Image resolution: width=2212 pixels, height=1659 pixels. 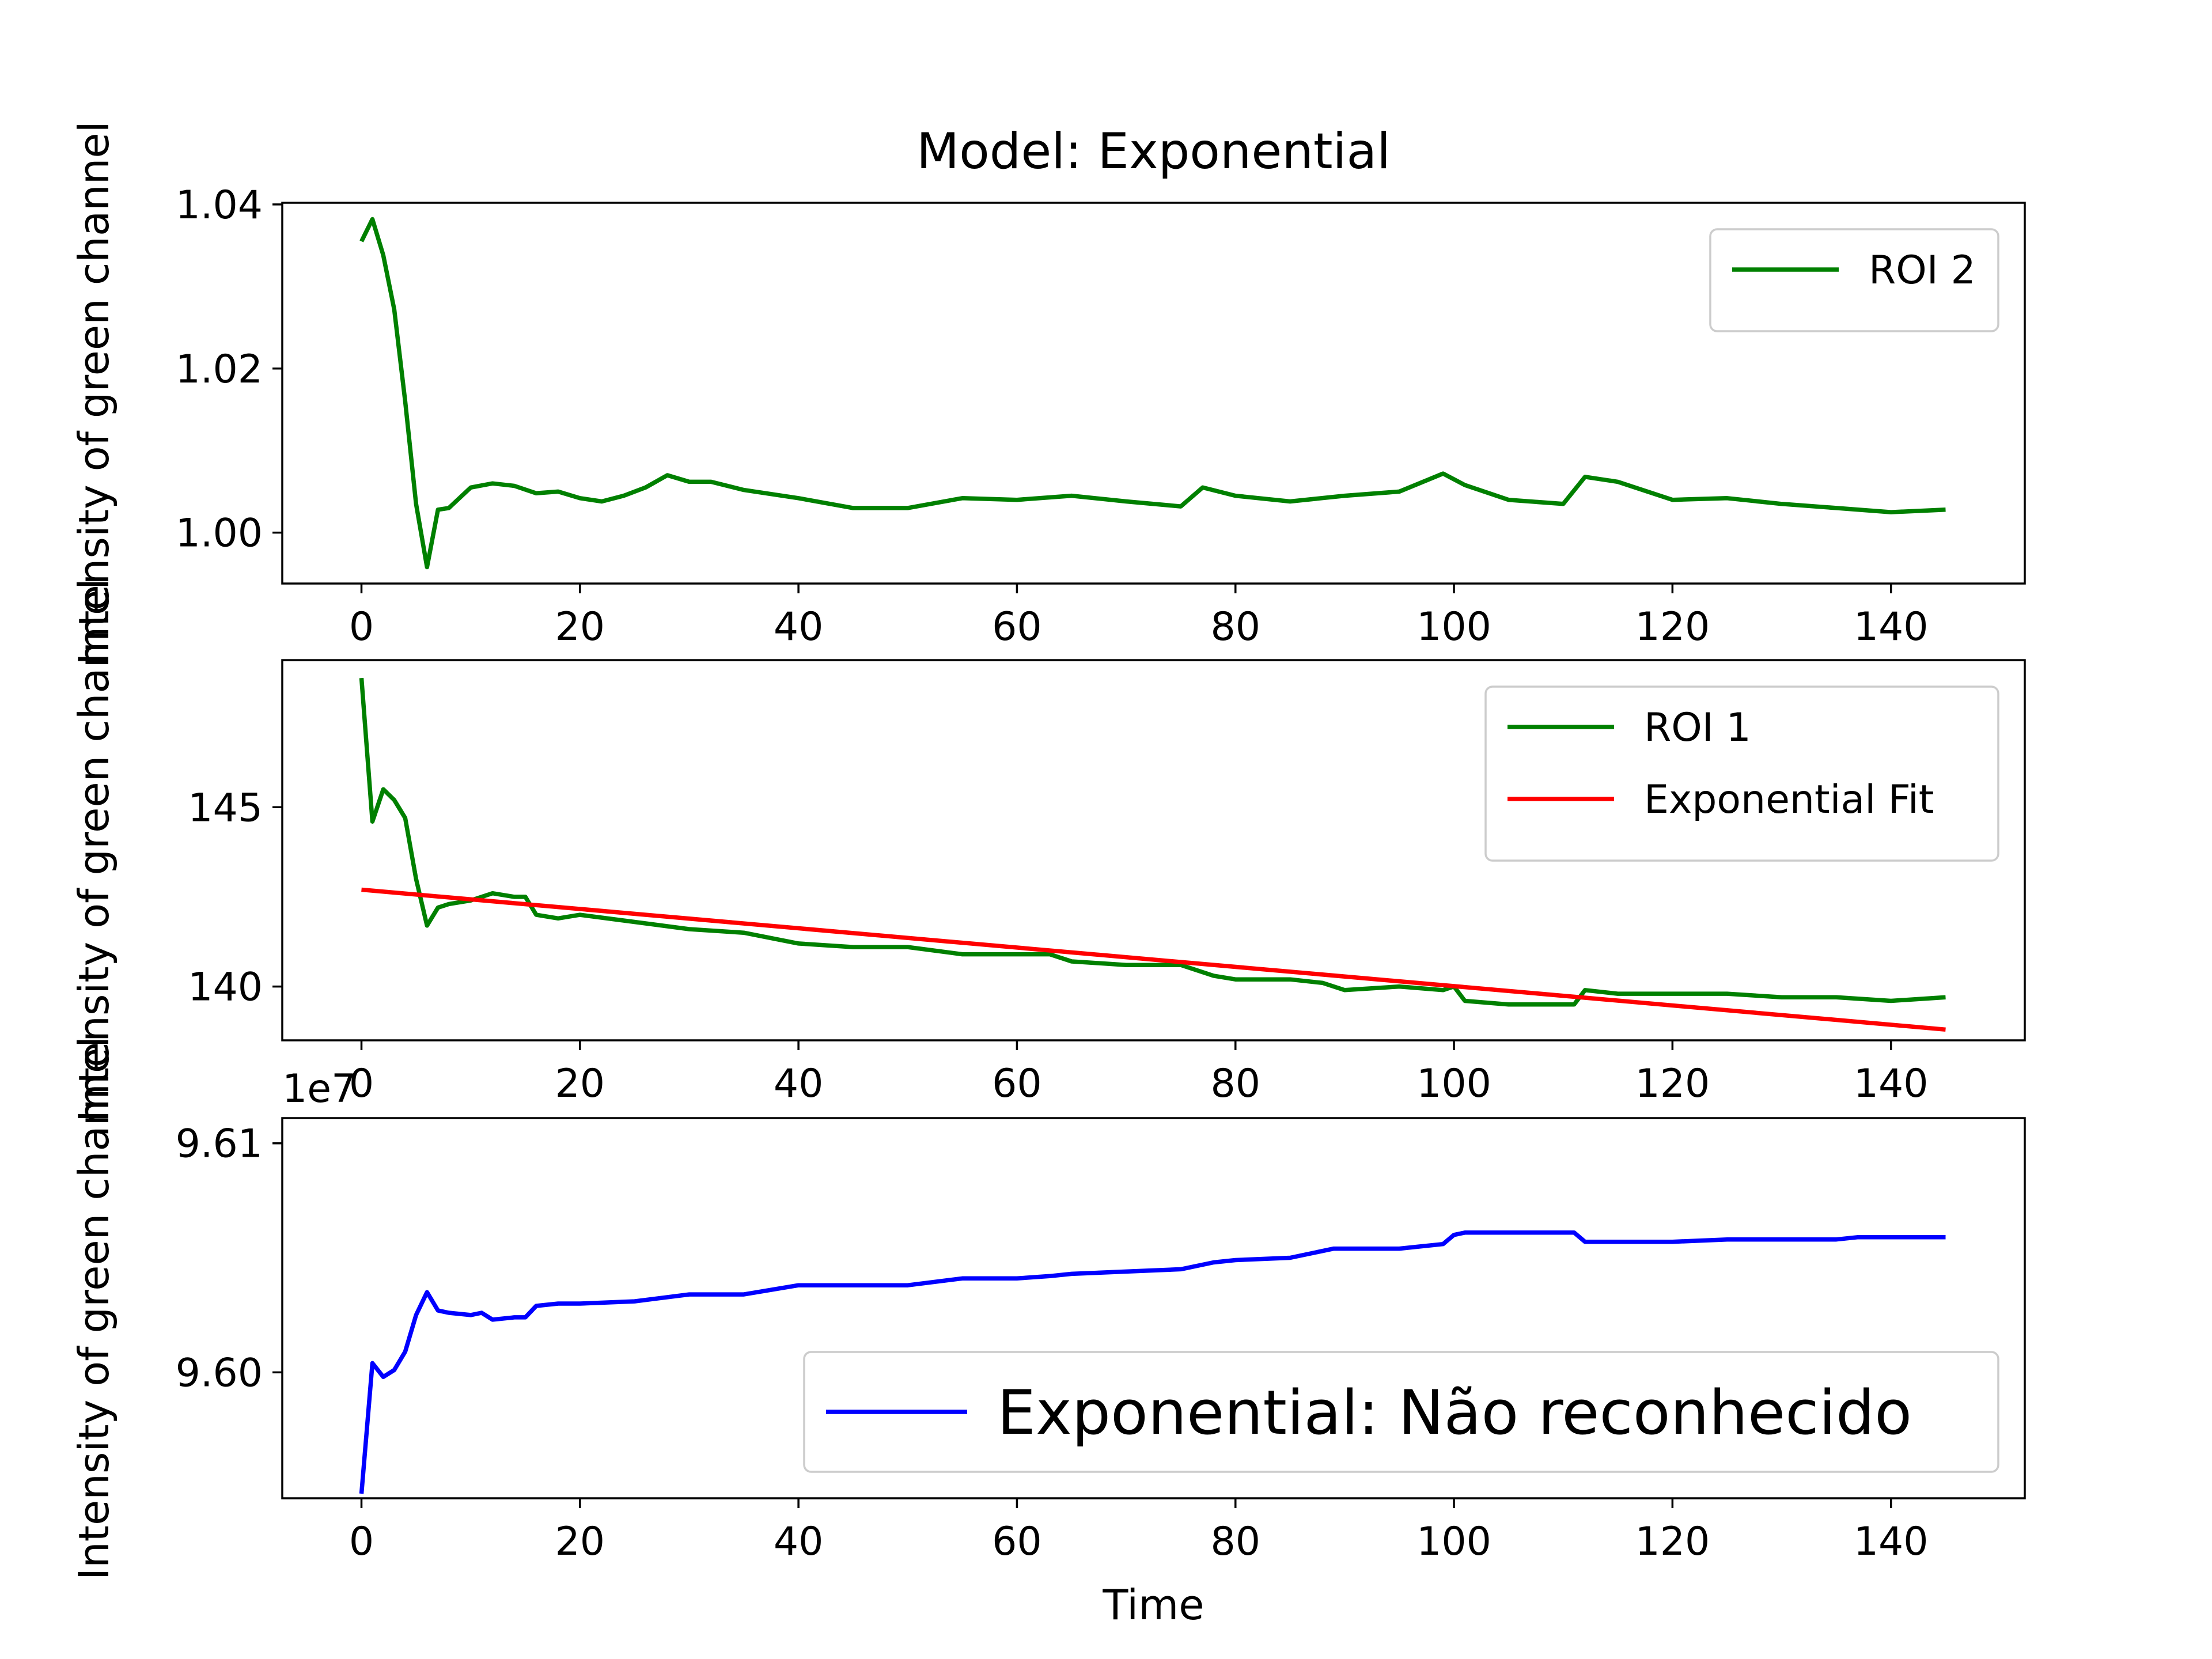 I want to click on y-tick-label: 9.61, so click(x=219, y=1144).